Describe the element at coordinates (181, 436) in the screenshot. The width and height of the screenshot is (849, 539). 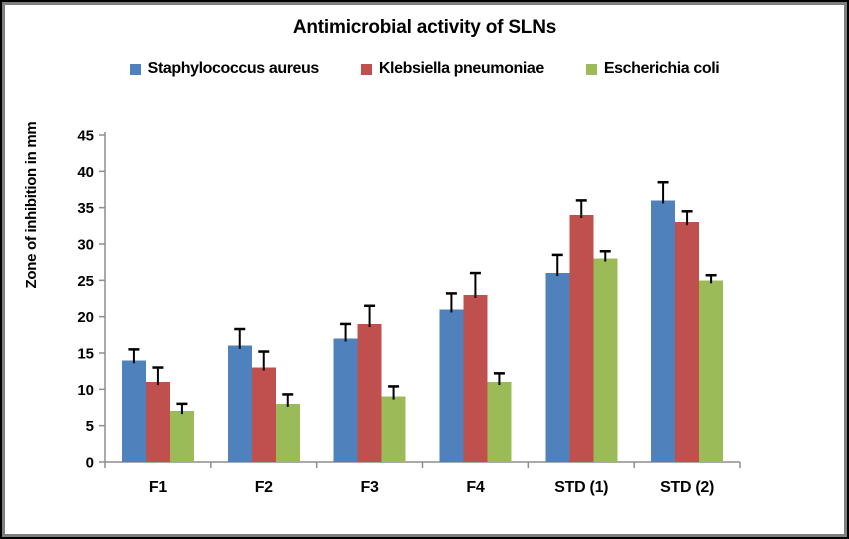
I see `bar-F1-Escherichia coli` at that location.